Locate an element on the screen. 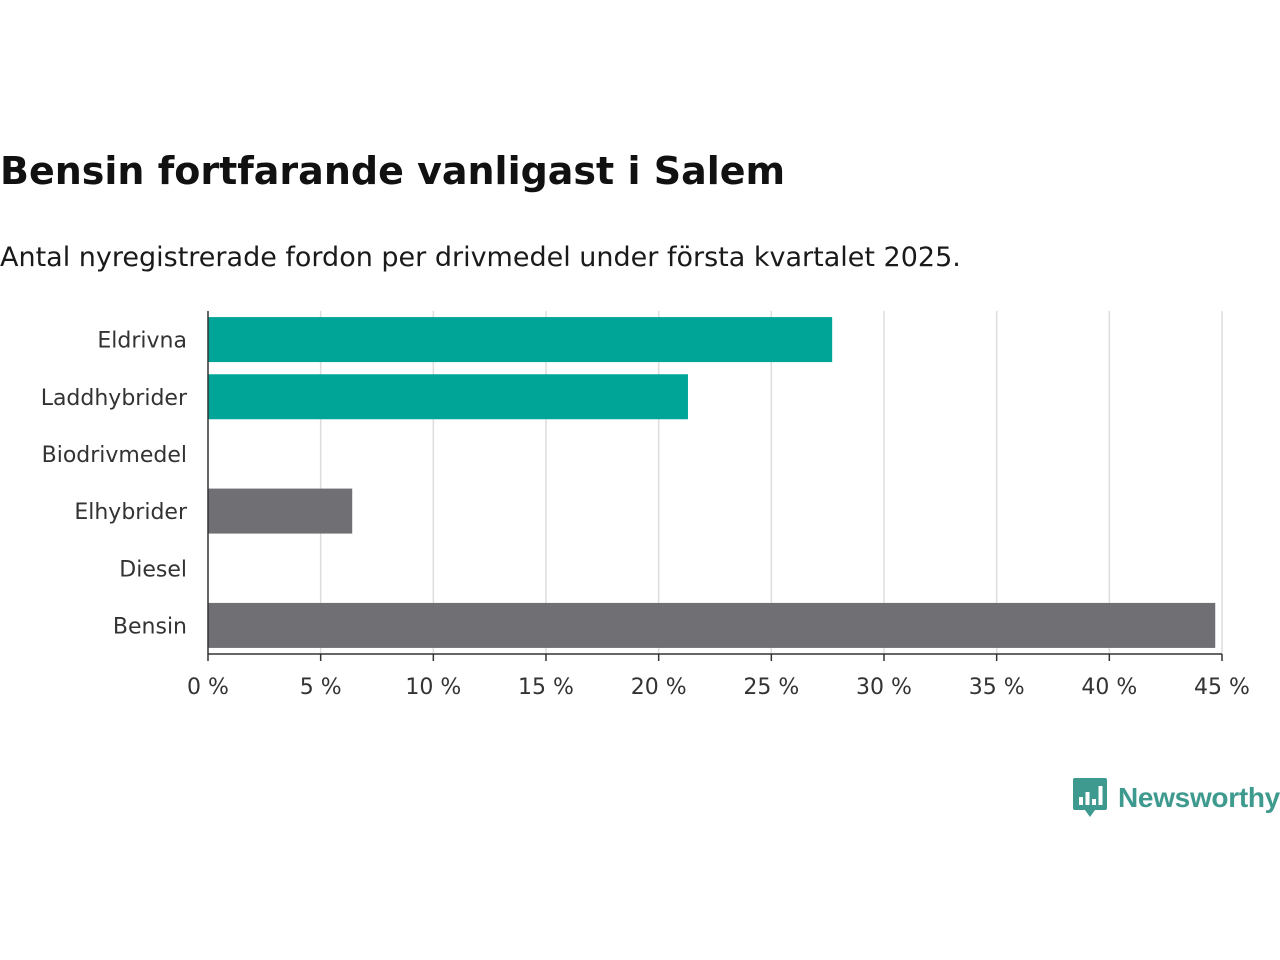 The height and width of the screenshot is (960, 1280). brand-name: Newsworthy is located at coordinates (1199, 797).